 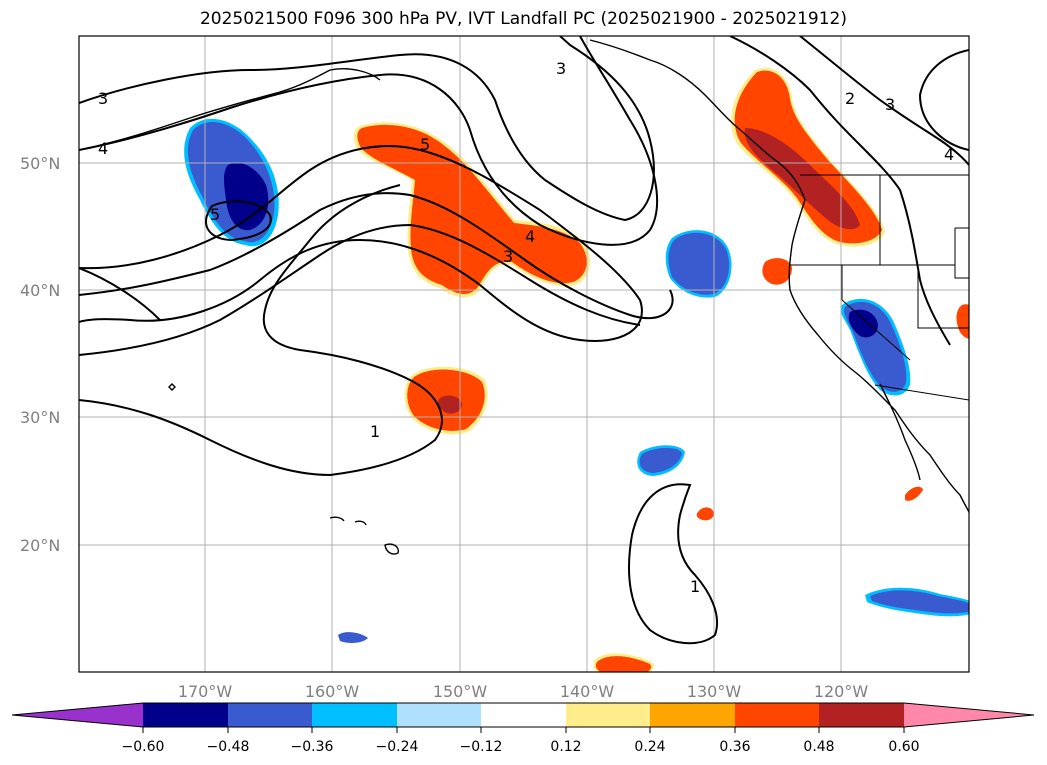 I want to click on colorbar-tick-label: −0.60, so click(x=143, y=747).